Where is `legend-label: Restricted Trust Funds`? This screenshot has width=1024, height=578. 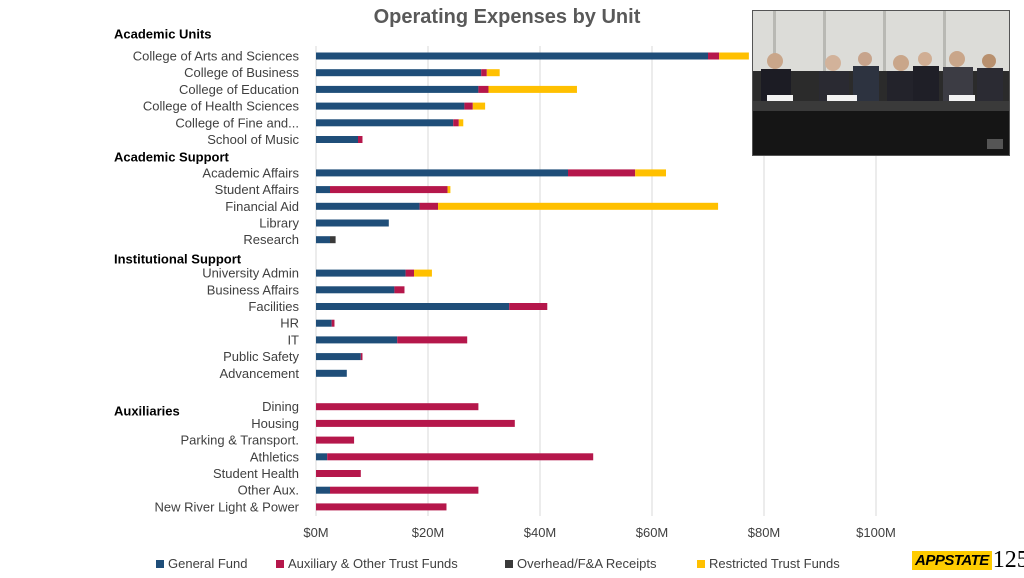 legend-label: Restricted Trust Funds is located at coordinates (774, 563).